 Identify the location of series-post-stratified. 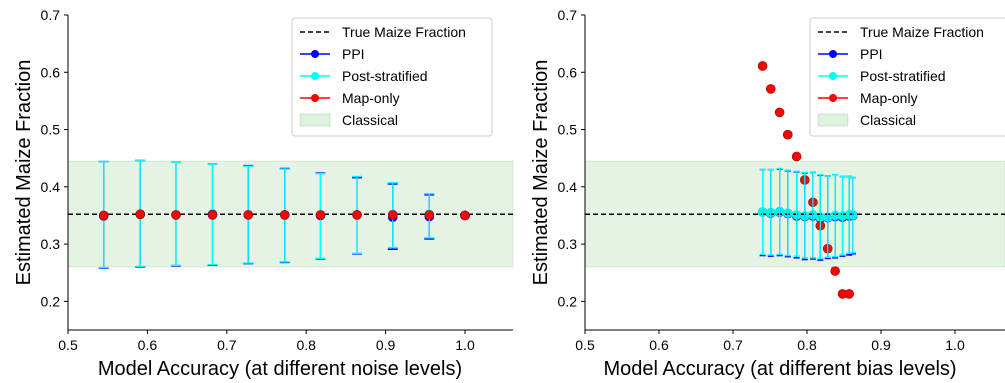
(807, 213).